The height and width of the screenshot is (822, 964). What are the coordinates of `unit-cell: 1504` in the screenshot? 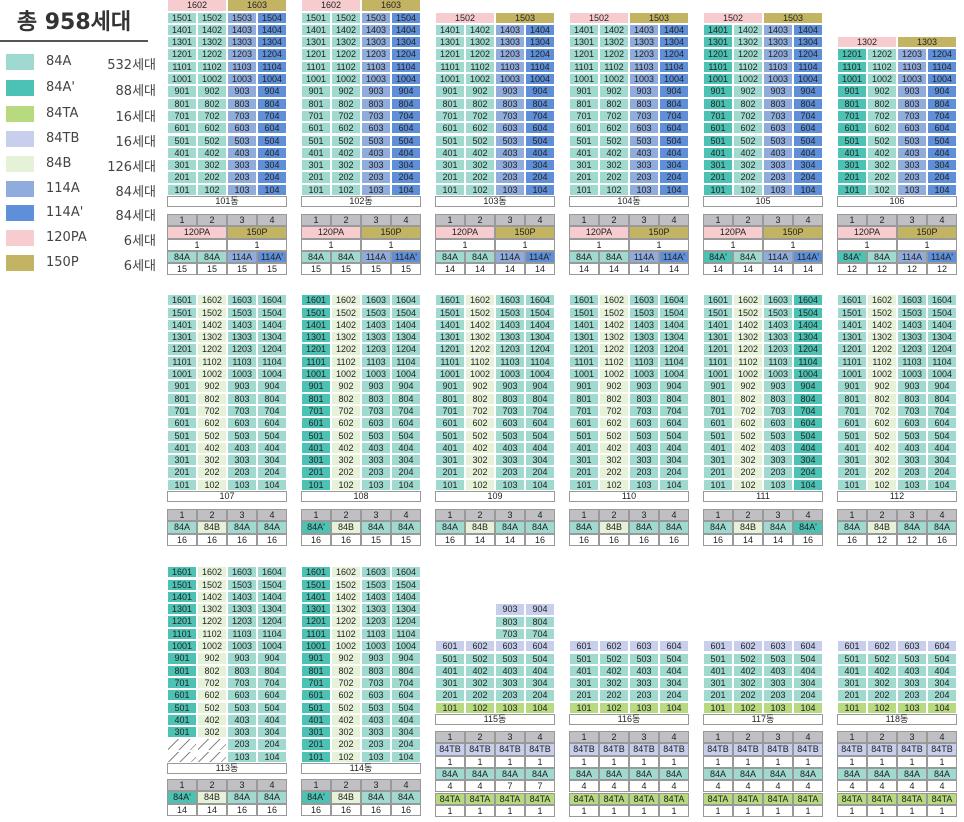 It's located at (272, 312).